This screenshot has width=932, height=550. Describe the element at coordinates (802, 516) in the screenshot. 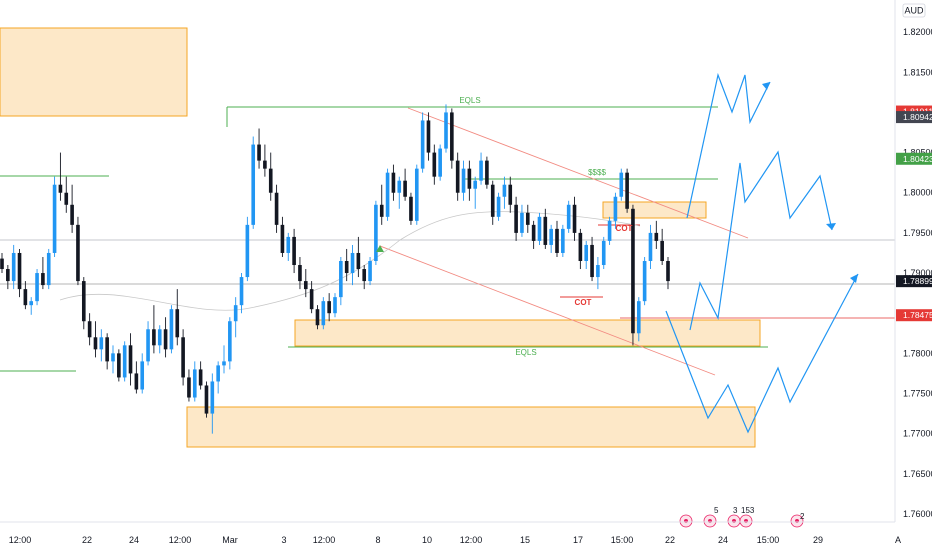

I see `event-count: 2` at that location.